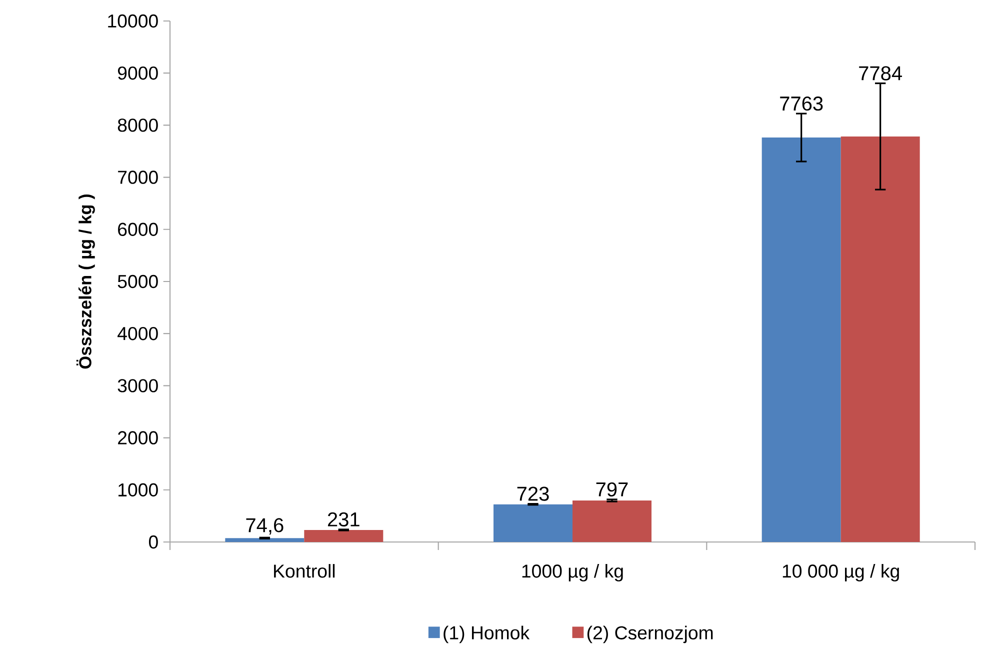 Image resolution: width=990 pixels, height=656 pixels. Describe the element at coordinates (138, 177) in the screenshot. I see `y-tick-label: 7000` at that location.